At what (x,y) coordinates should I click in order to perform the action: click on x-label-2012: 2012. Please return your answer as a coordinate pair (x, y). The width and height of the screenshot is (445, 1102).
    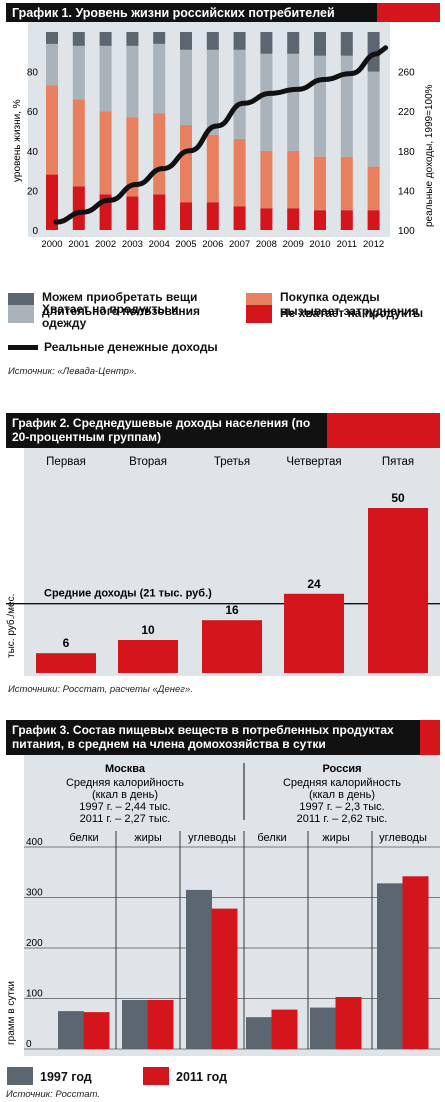
    Looking at the image, I should click on (373, 244).